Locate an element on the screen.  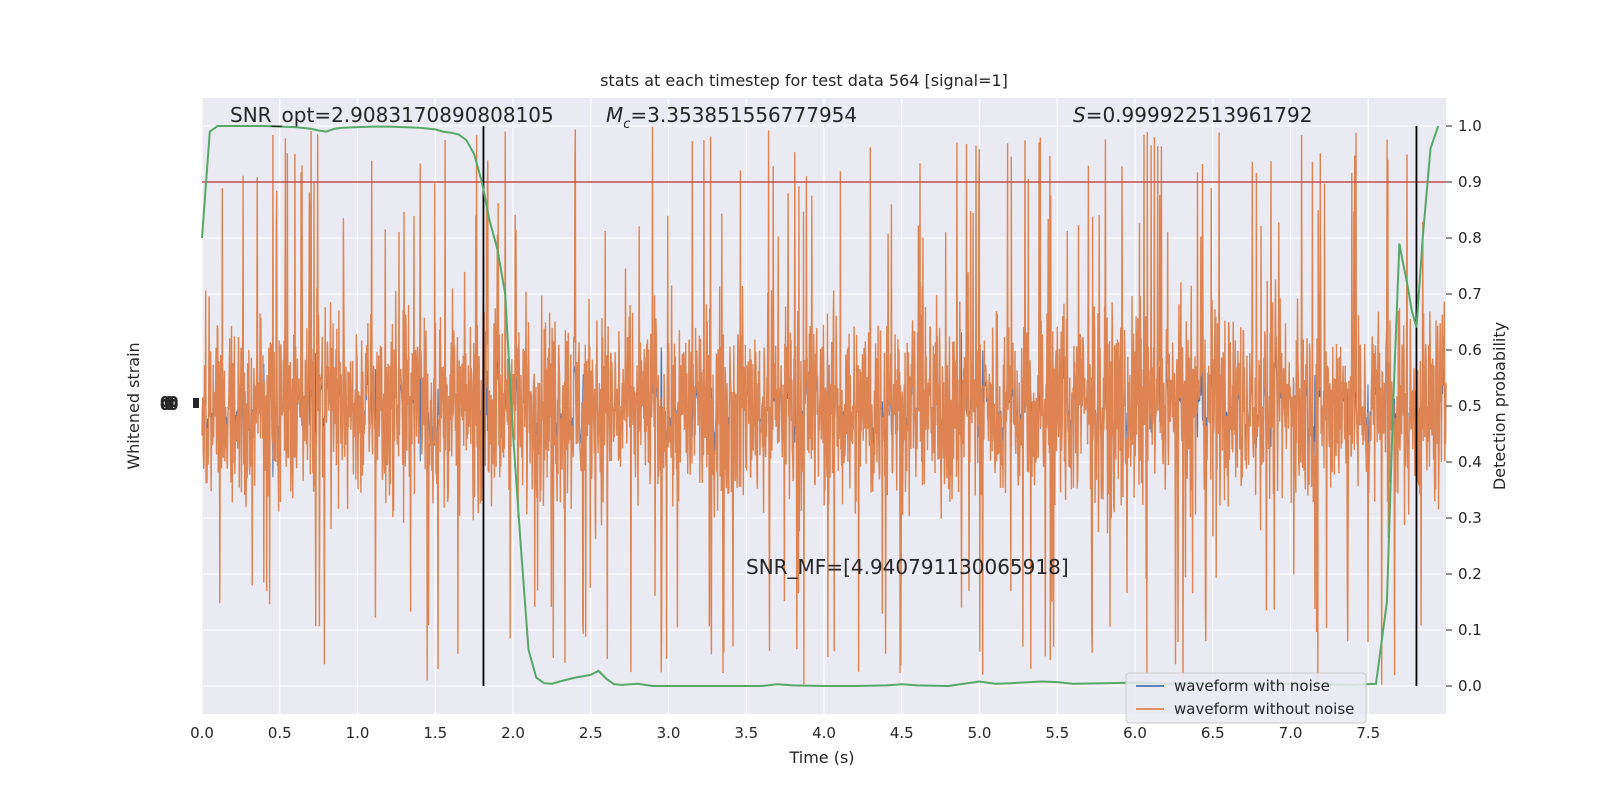
x-axis-label: Time (s) is located at coordinates (821, 757).